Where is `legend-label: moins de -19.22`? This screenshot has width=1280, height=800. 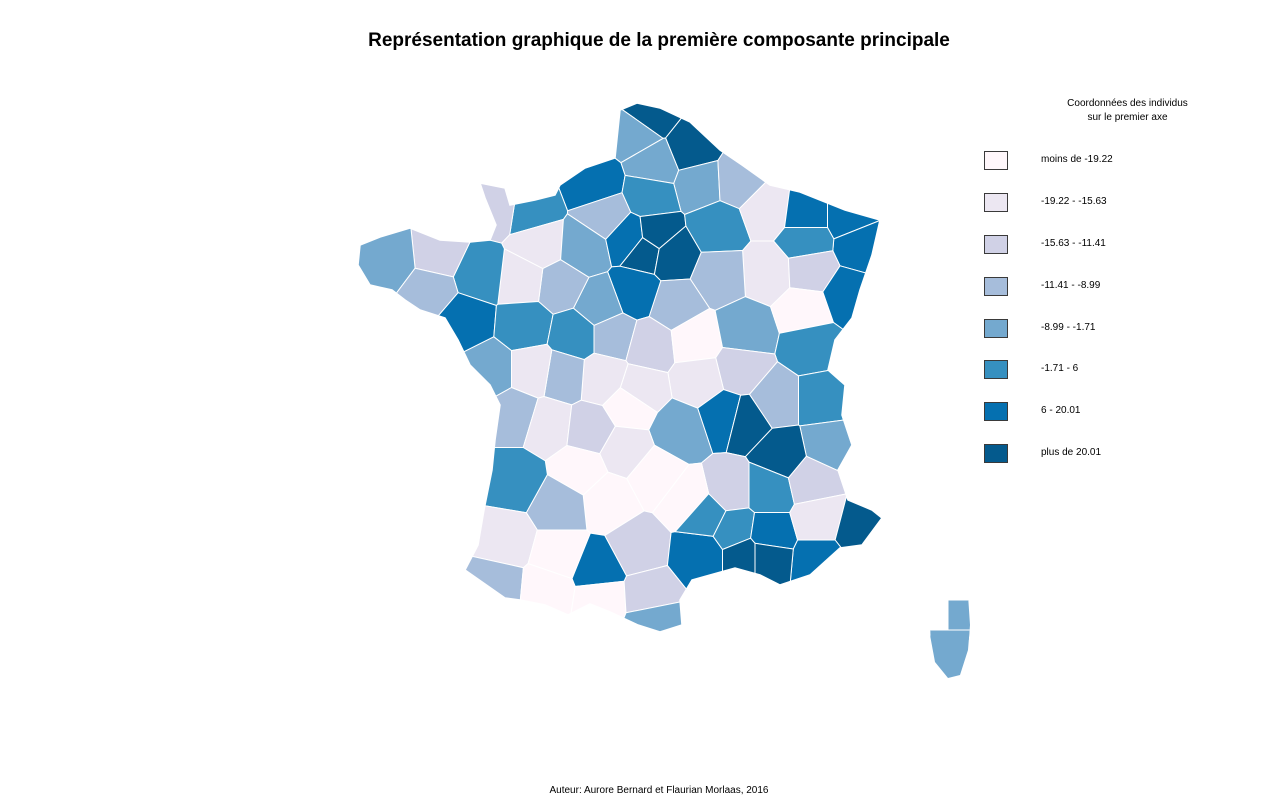
legend-label: moins de -19.22 is located at coordinates (1077, 159).